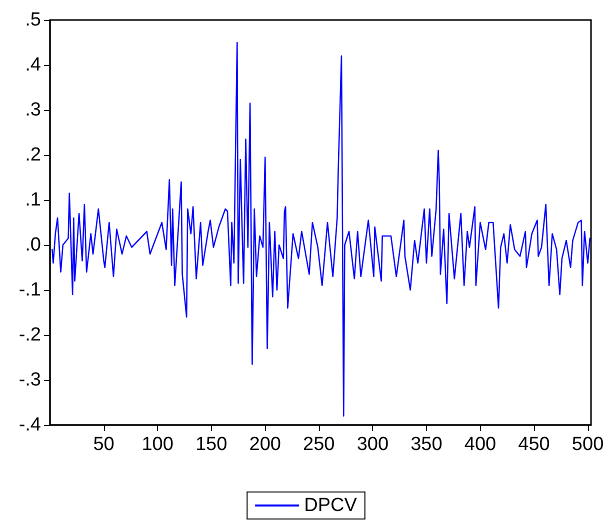 The width and height of the screenshot is (612, 521). Describe the element at coordinates (33, 200) in the screenshot. I see `y-tick-label: .1` at that location.